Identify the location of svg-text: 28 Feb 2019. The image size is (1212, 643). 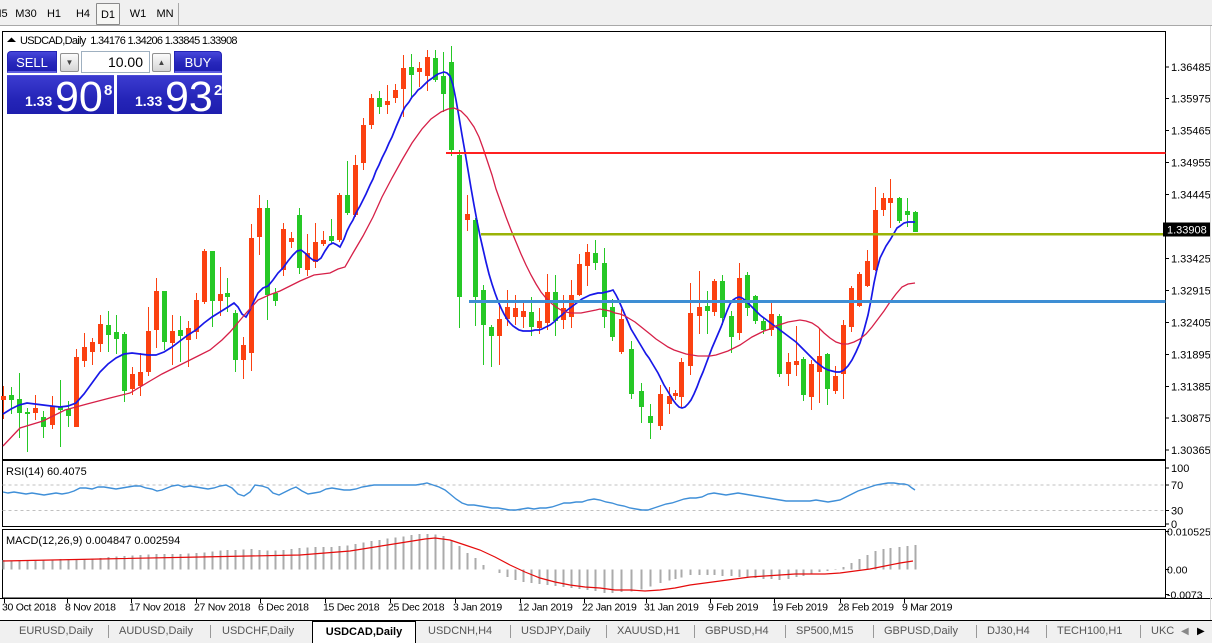
(866, 608).